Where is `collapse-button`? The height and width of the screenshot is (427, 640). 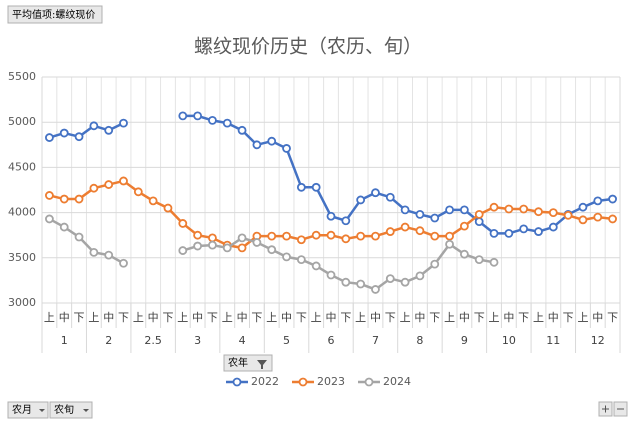 collapse-button is located at coordinates (620, 409).